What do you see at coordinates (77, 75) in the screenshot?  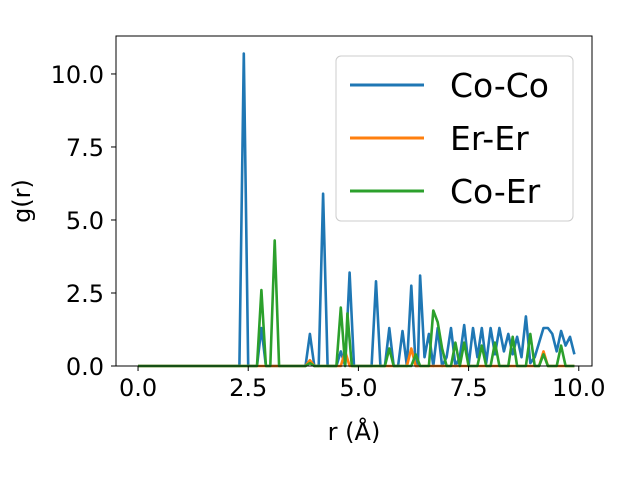 I see `y-tick-label: 10.0` at bounding box center [77, 75].